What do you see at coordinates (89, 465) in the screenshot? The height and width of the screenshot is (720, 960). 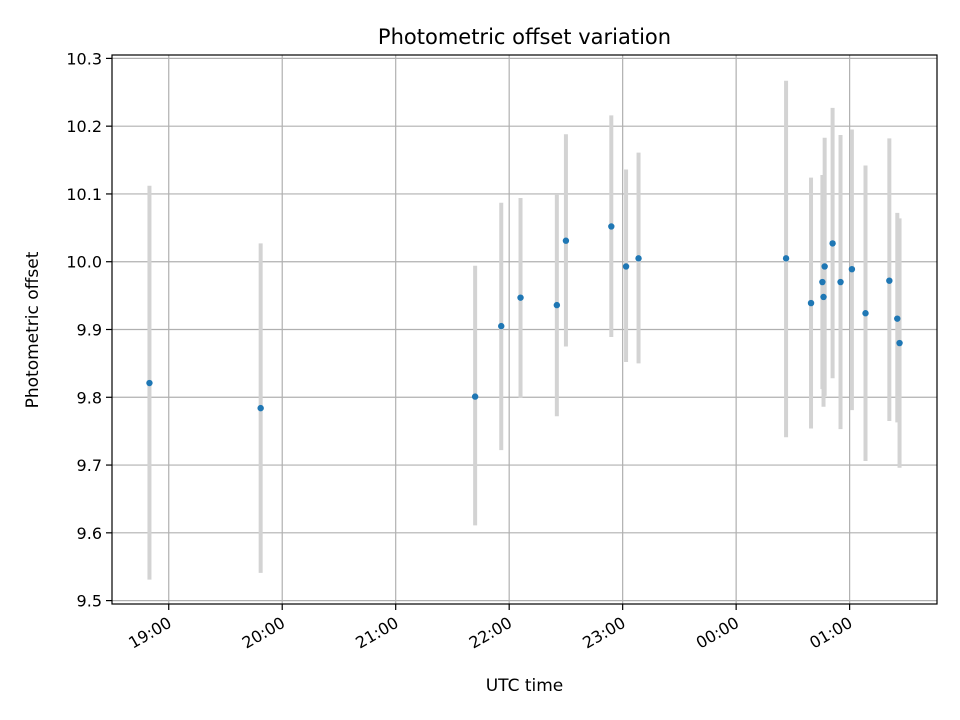 I see `y-tick-label: 9.7` at bounding box center [89, 465].